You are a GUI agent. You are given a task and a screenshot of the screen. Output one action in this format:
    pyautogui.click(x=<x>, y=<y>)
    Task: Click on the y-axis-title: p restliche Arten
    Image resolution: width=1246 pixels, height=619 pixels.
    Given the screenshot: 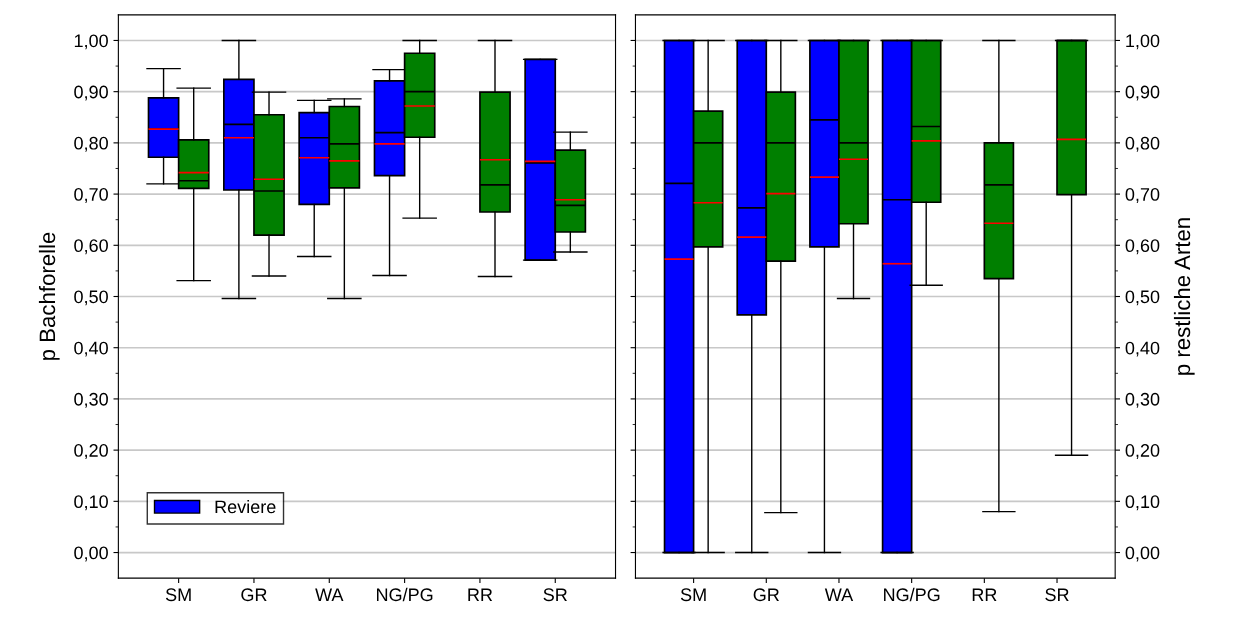 What is the action you would take?
    pyautogui.click(x=1184, y=296)
    